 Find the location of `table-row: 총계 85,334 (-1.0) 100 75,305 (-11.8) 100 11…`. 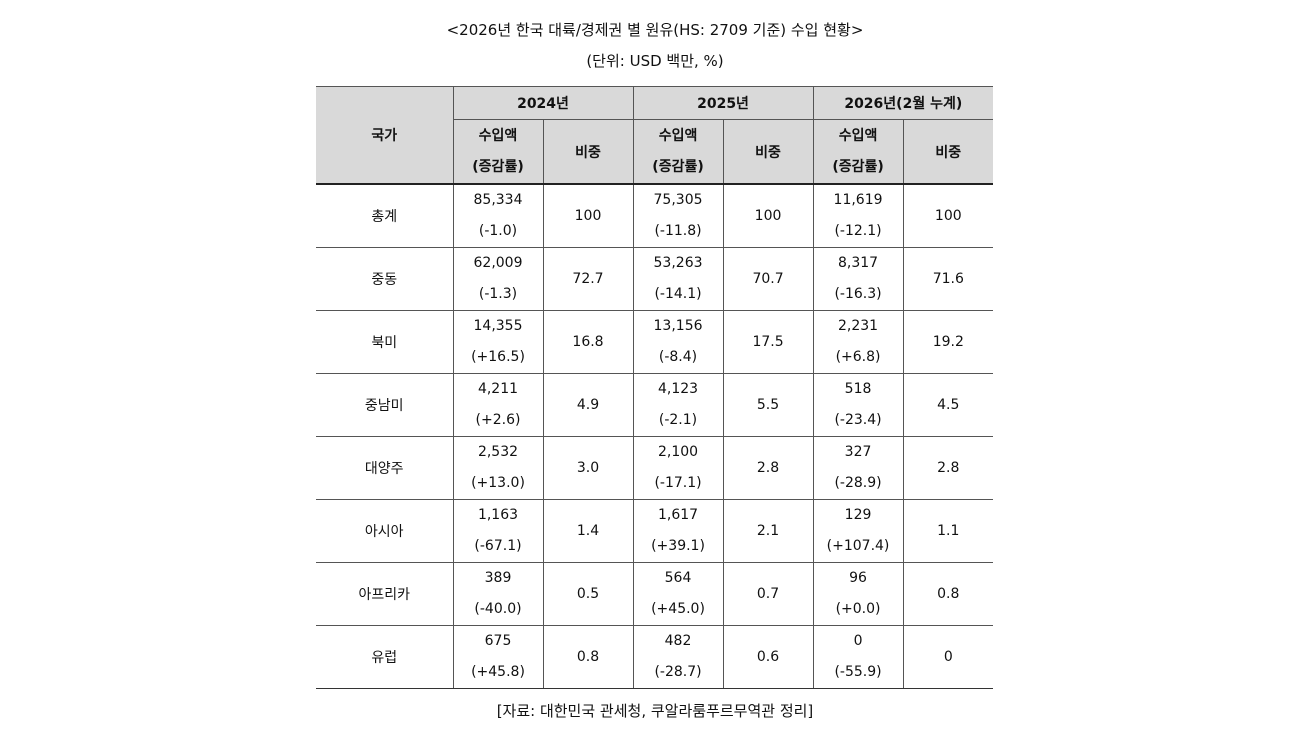

table-row: 총계 85,334 (-1.0) 100 75,305 (-11.8) 100 11… is located at coordinates (655, 216).